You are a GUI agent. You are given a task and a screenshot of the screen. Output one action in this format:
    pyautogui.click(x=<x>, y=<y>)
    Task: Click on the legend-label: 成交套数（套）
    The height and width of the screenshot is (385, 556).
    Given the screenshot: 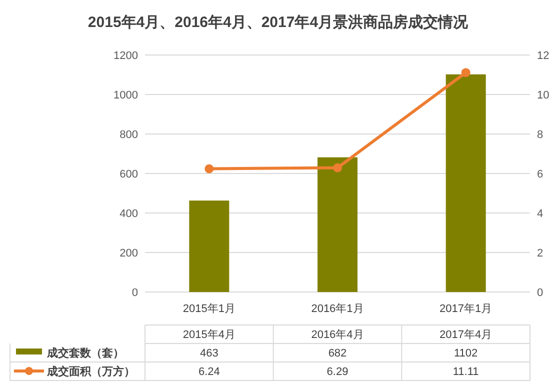 What is the action you would take?
    pyautogui.click(x=85, y=353)
    